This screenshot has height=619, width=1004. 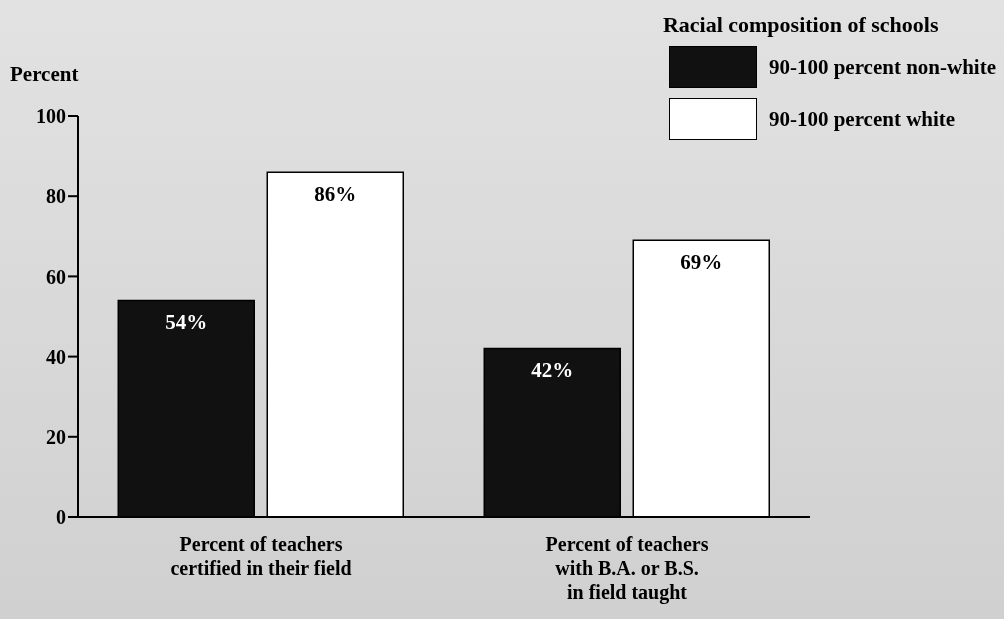 I want to click on data-label: 42%, so click(x=552, y=370).